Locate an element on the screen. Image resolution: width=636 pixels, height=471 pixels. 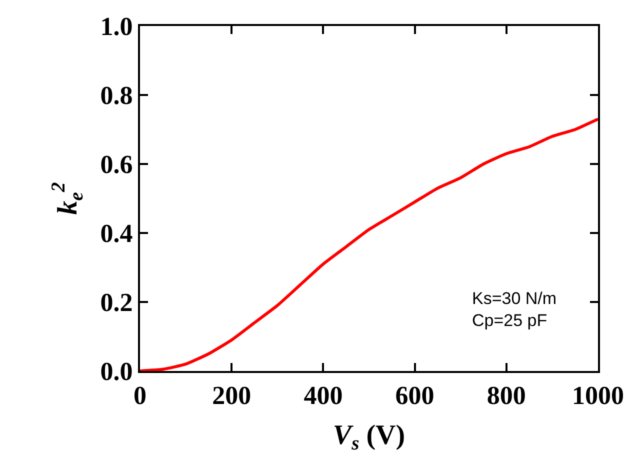
y-tick-label: 0.4 is located at coordinates (116, 233).